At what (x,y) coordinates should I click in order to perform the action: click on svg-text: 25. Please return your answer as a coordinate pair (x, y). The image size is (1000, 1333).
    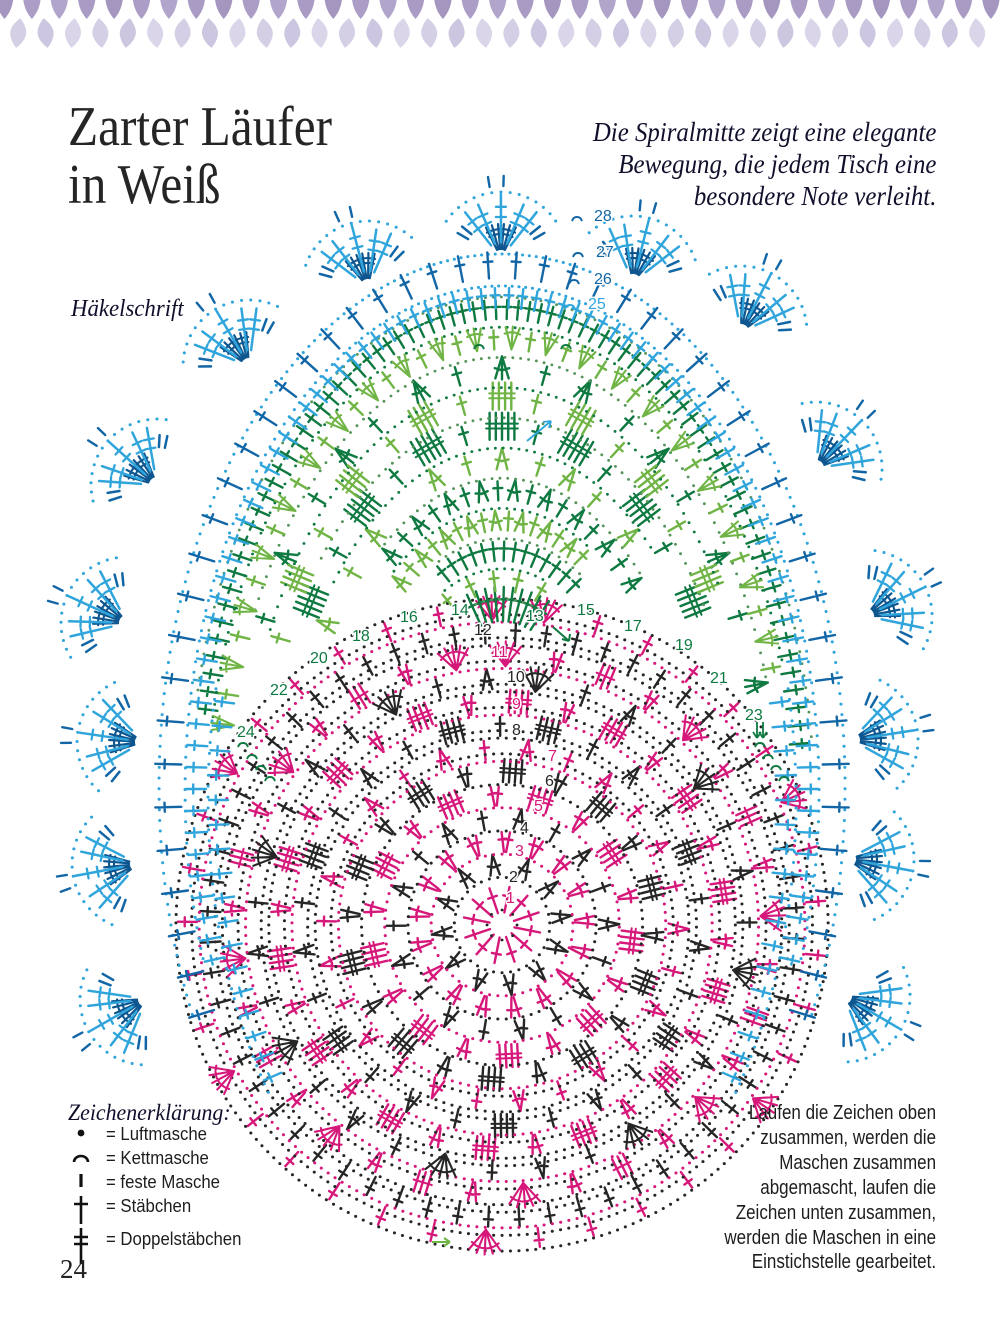
    Looking at the image, I should click on (597, 304).